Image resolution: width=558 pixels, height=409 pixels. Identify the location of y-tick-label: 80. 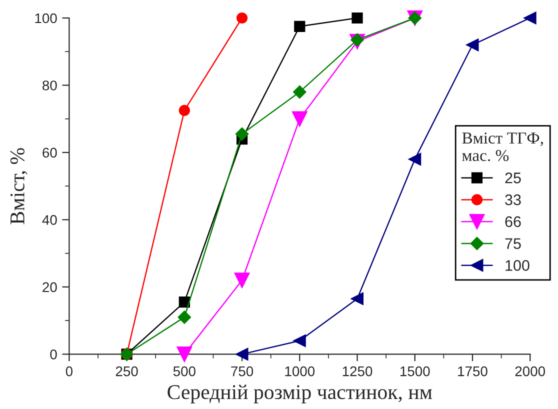
(49, 85).